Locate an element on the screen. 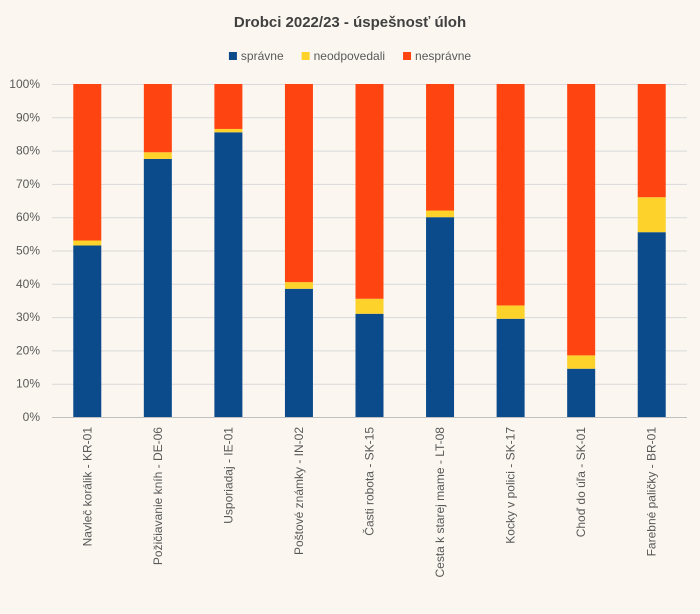 Image resolution: width=700 pixels, height=614 pixels. y-tick-label: 10% is located at coordinates (28, 384).